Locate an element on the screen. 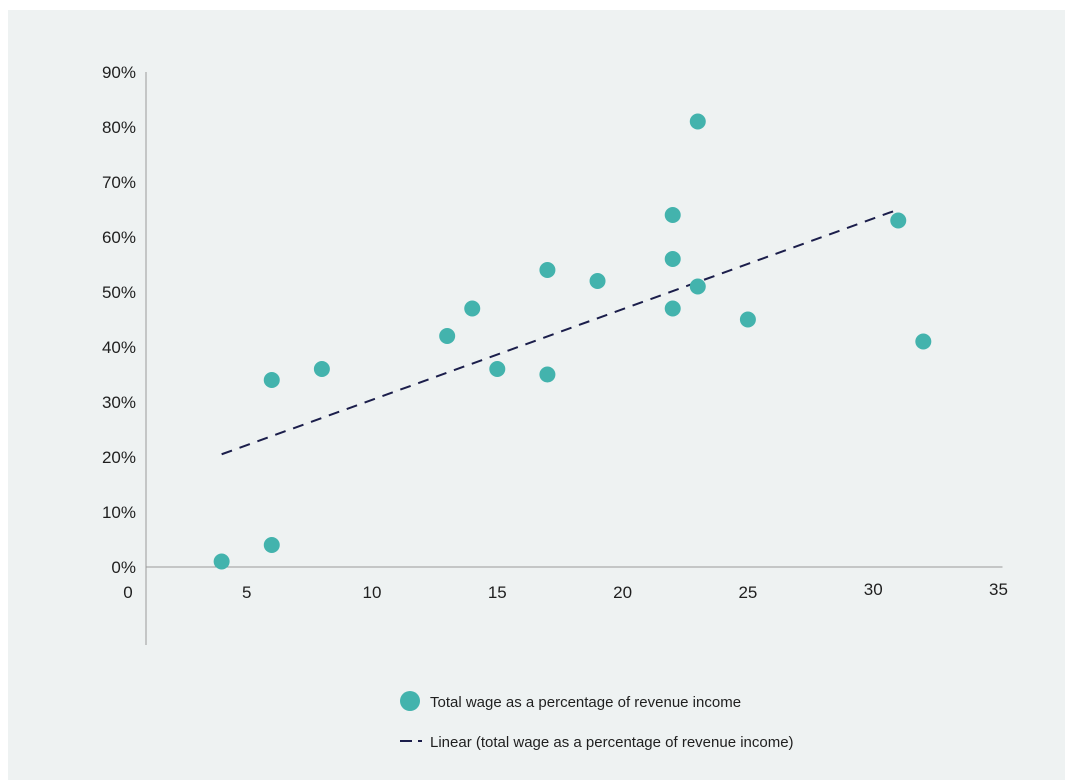  x-tick-label: 10 is located at coordinates (372, 592).